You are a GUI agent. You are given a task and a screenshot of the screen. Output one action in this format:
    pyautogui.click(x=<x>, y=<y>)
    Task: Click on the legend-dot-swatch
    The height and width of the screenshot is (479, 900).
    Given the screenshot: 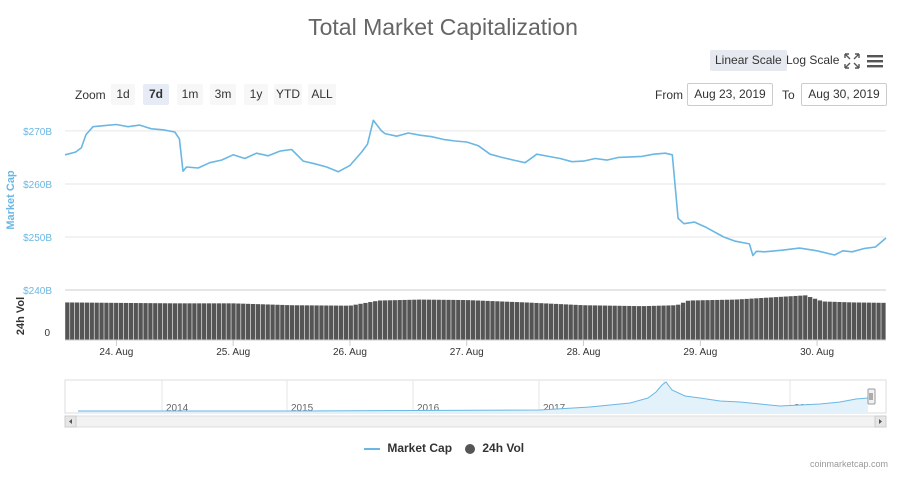 What is the action you would take?
    pyautogui.click(x=470, y=448)
    